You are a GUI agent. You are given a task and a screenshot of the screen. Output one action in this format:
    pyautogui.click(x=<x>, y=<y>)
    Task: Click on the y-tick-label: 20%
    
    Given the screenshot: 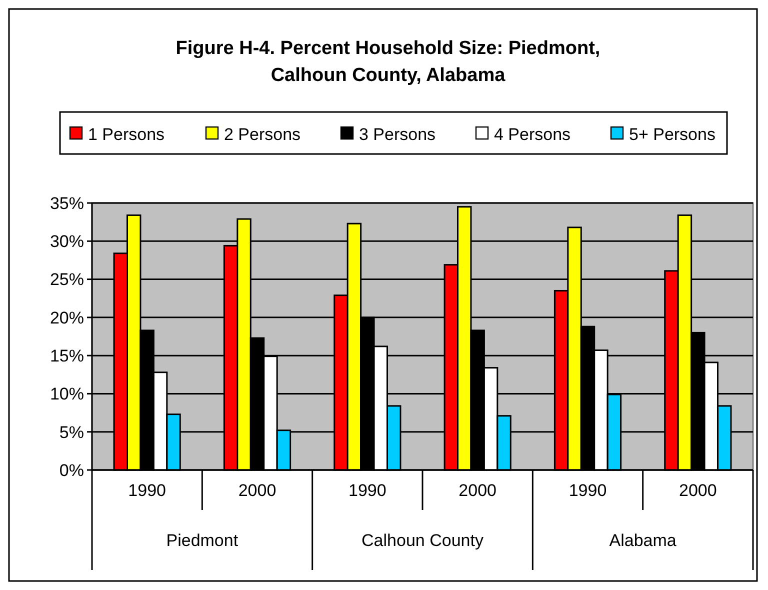 What is the action you would take?
    pyautogui.click(x=67, y=318)
    